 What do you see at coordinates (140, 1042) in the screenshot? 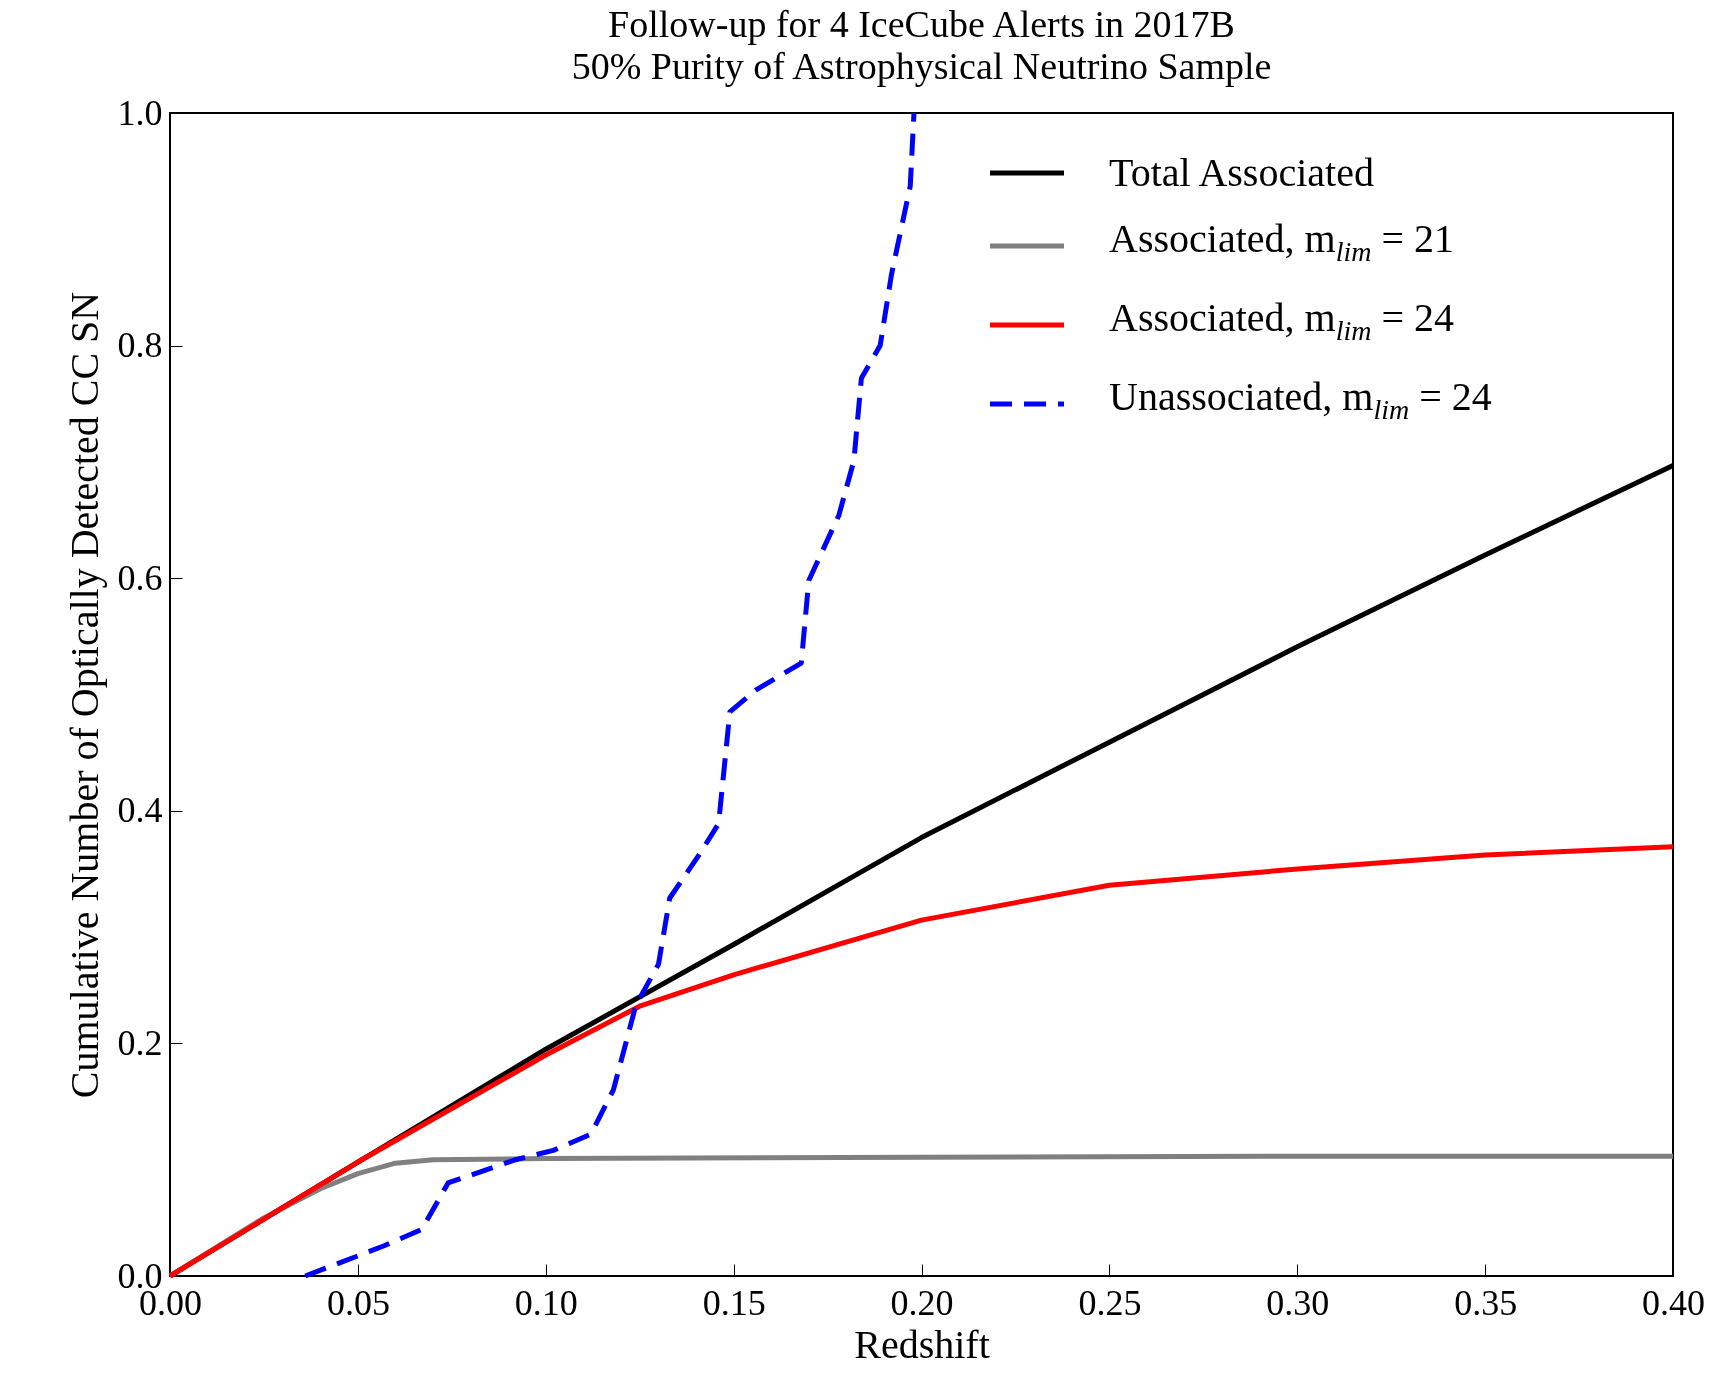
I see `y-tick-label: 0.2` at bounding box center [140, 1042].